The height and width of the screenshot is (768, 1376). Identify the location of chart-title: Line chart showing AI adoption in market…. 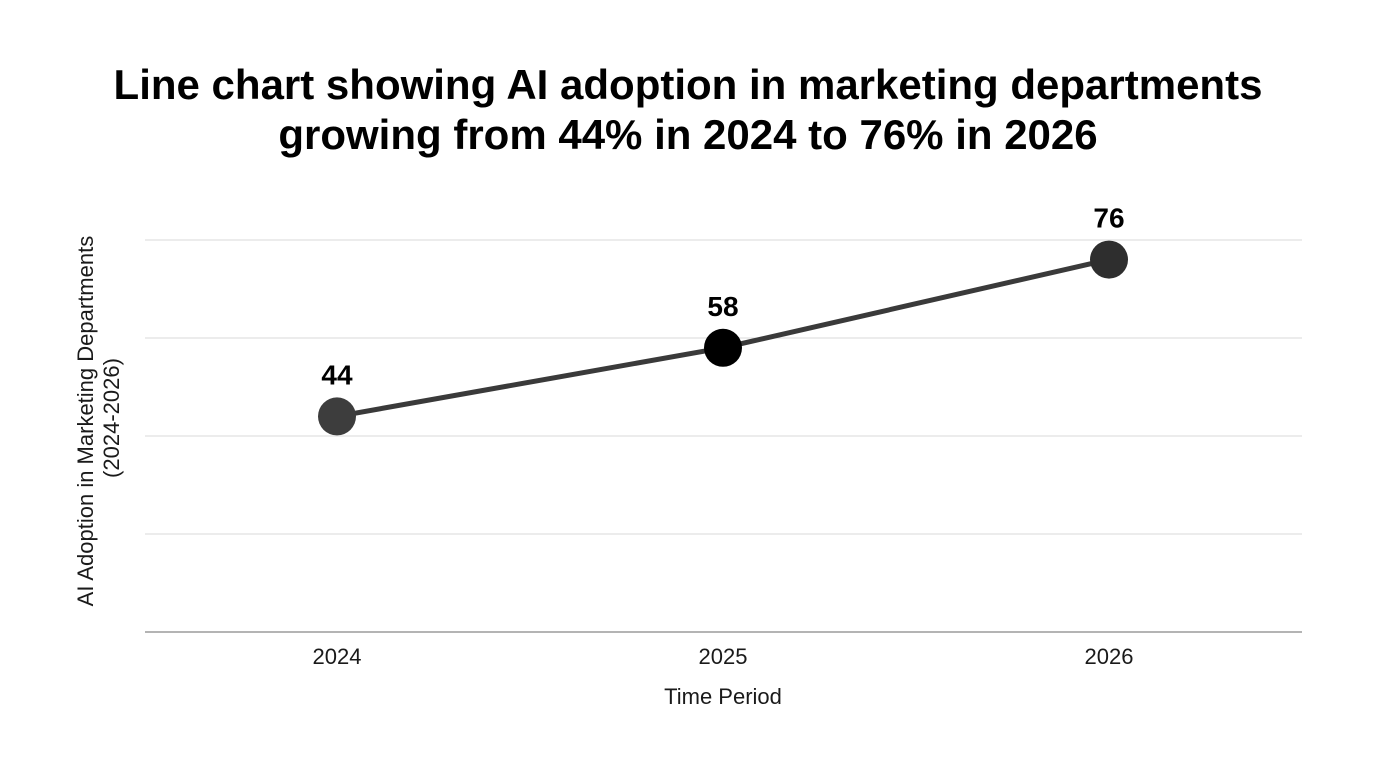
(688, 110).